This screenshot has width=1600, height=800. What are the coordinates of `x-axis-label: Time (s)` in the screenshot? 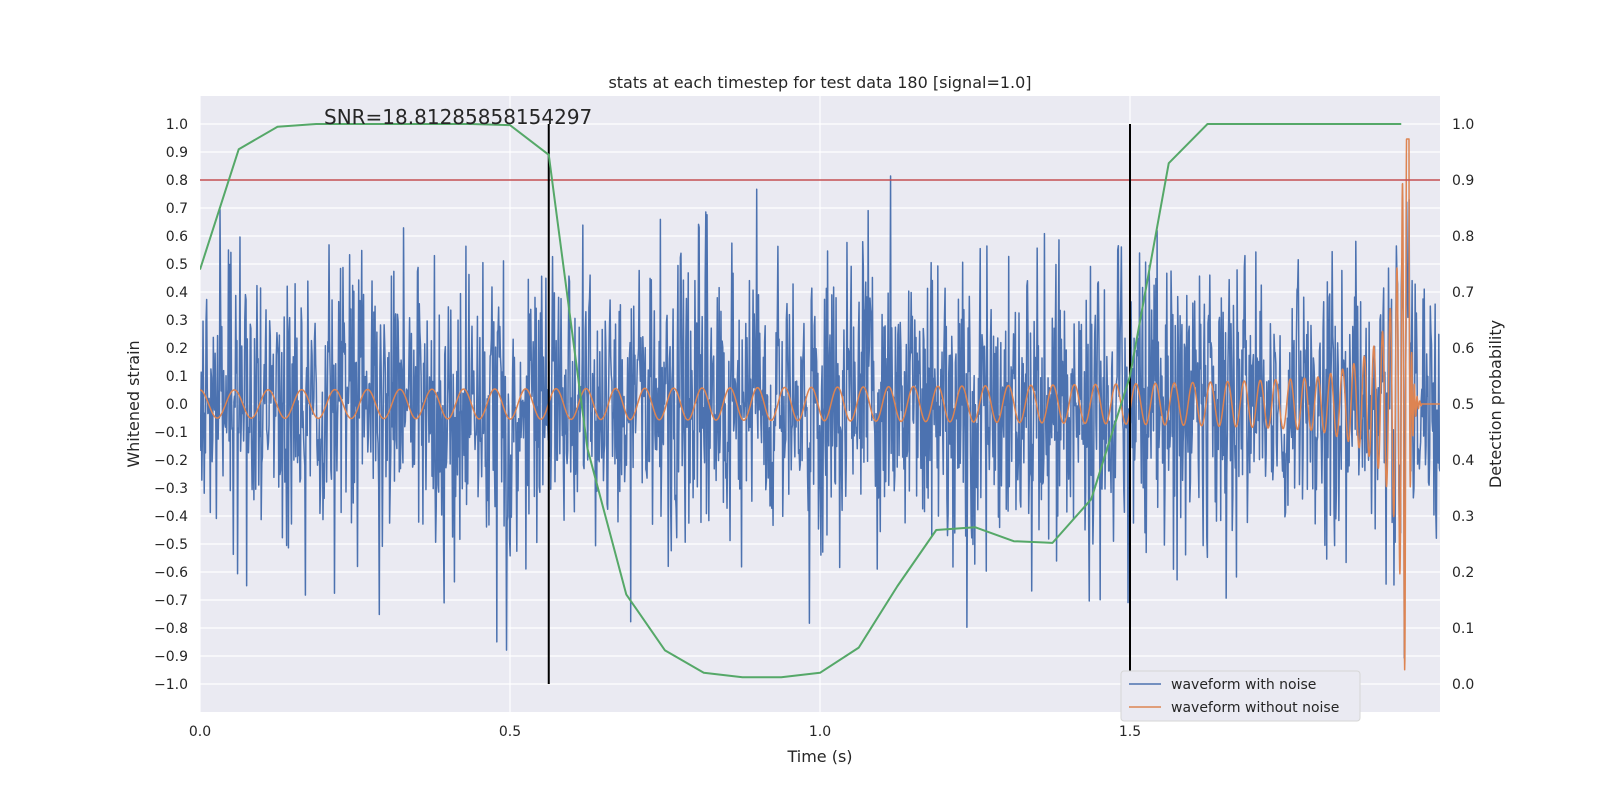 It's located at (819, 756).